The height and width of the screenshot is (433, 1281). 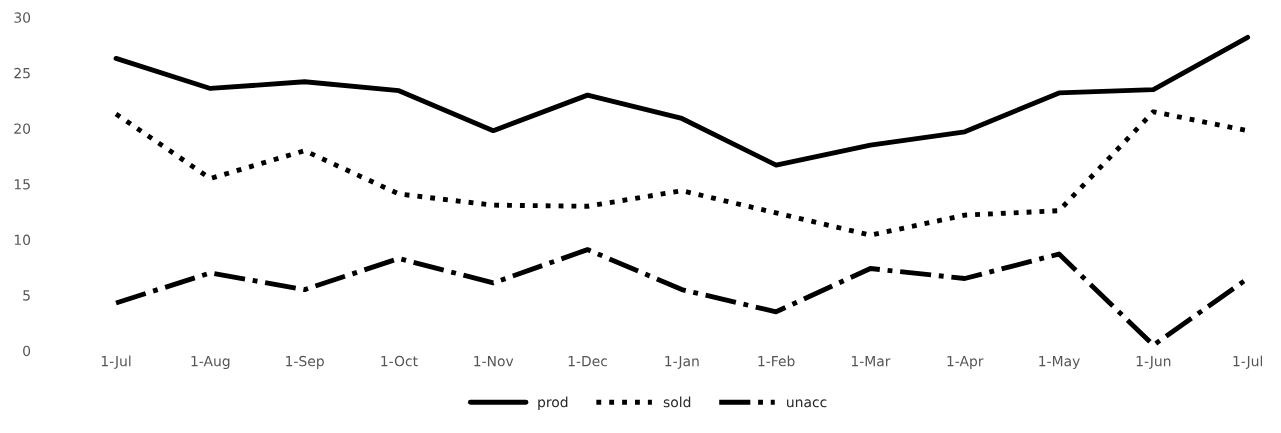 What do you see at coordinates (305, 362) in the screenshot?
I see `x-tick-label: 1-Sep` at bounding box center [305, 362].